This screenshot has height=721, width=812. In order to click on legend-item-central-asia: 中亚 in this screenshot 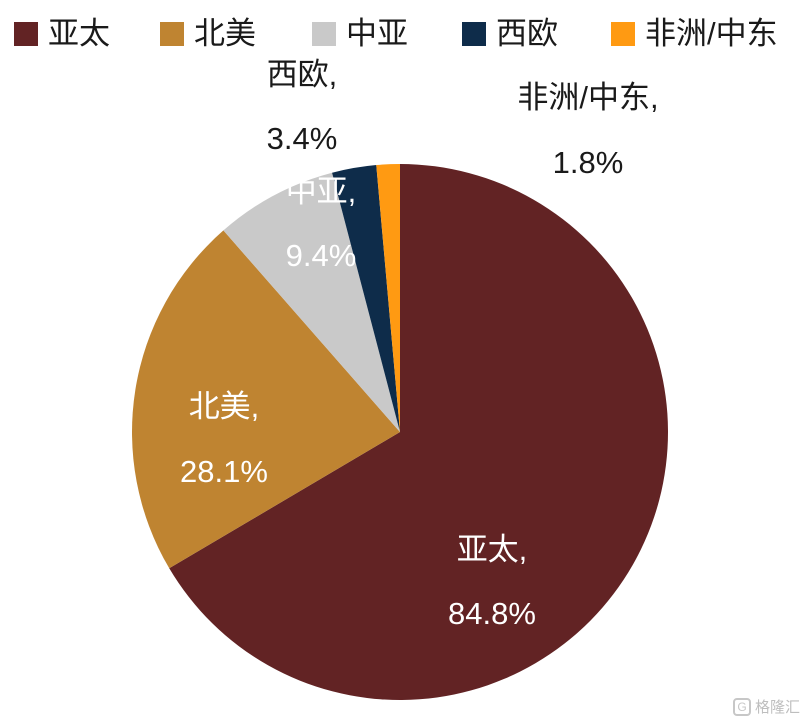, I will do `click(360, 34)`.